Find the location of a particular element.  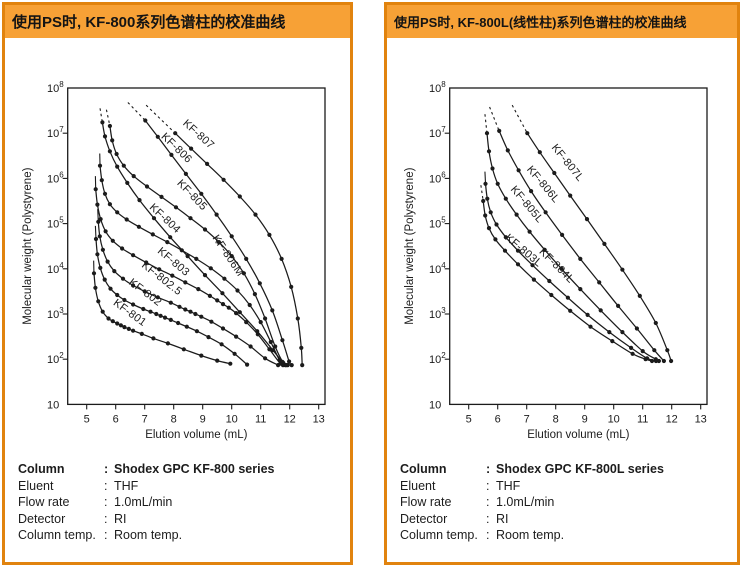

spec-label: Column temp. is located at coordinates (57, 535).